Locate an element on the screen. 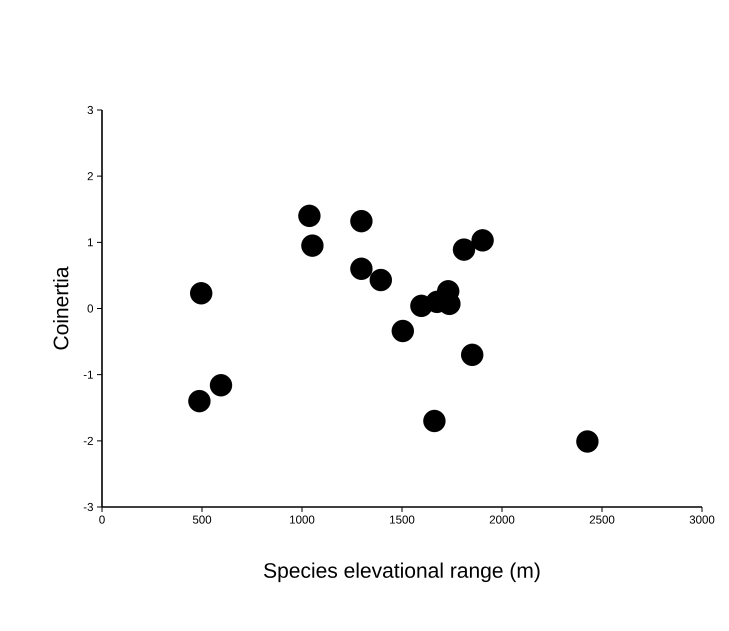 The height and width of the screenshot is (631, 729). y-tick-label: -1 is located at coordinates (88, 374).